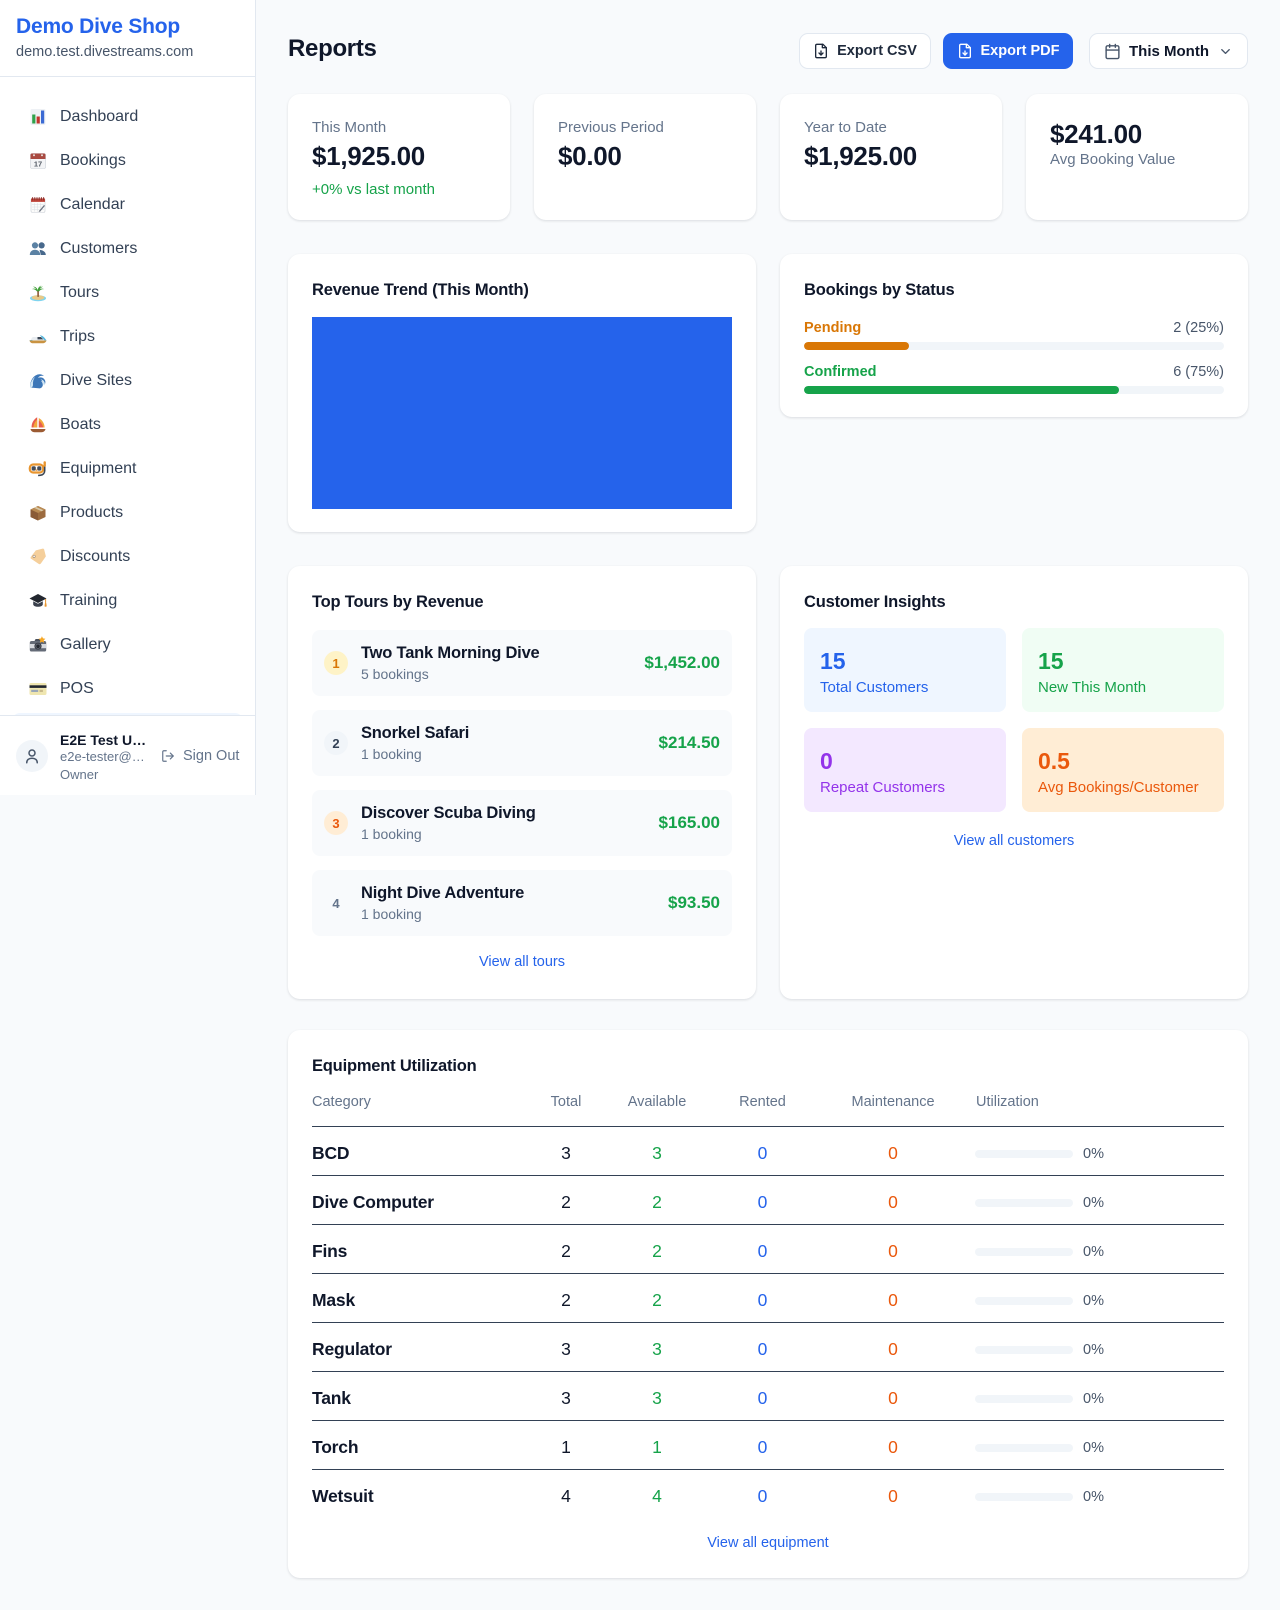 The height and width of the screenshot is (1610, 1280). Describe the element at coordinates (38, 163) in the screenshot. I see `svg-text: 17` at that location.